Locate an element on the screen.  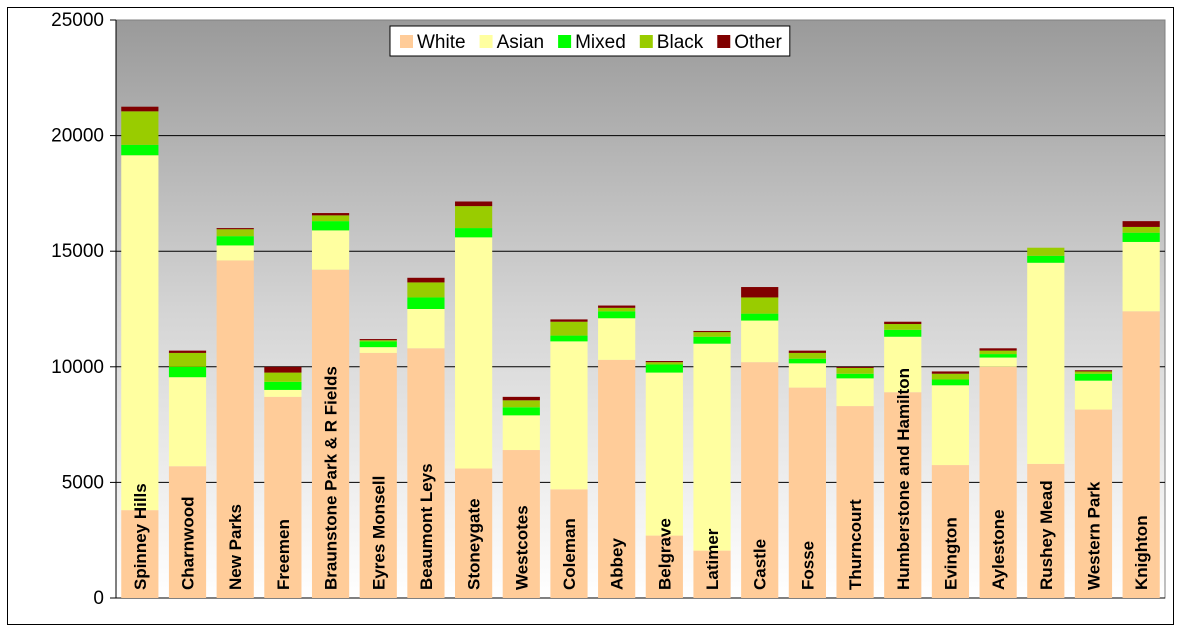
x-tick-label: Knighton is located at coordinates (1141, 552).